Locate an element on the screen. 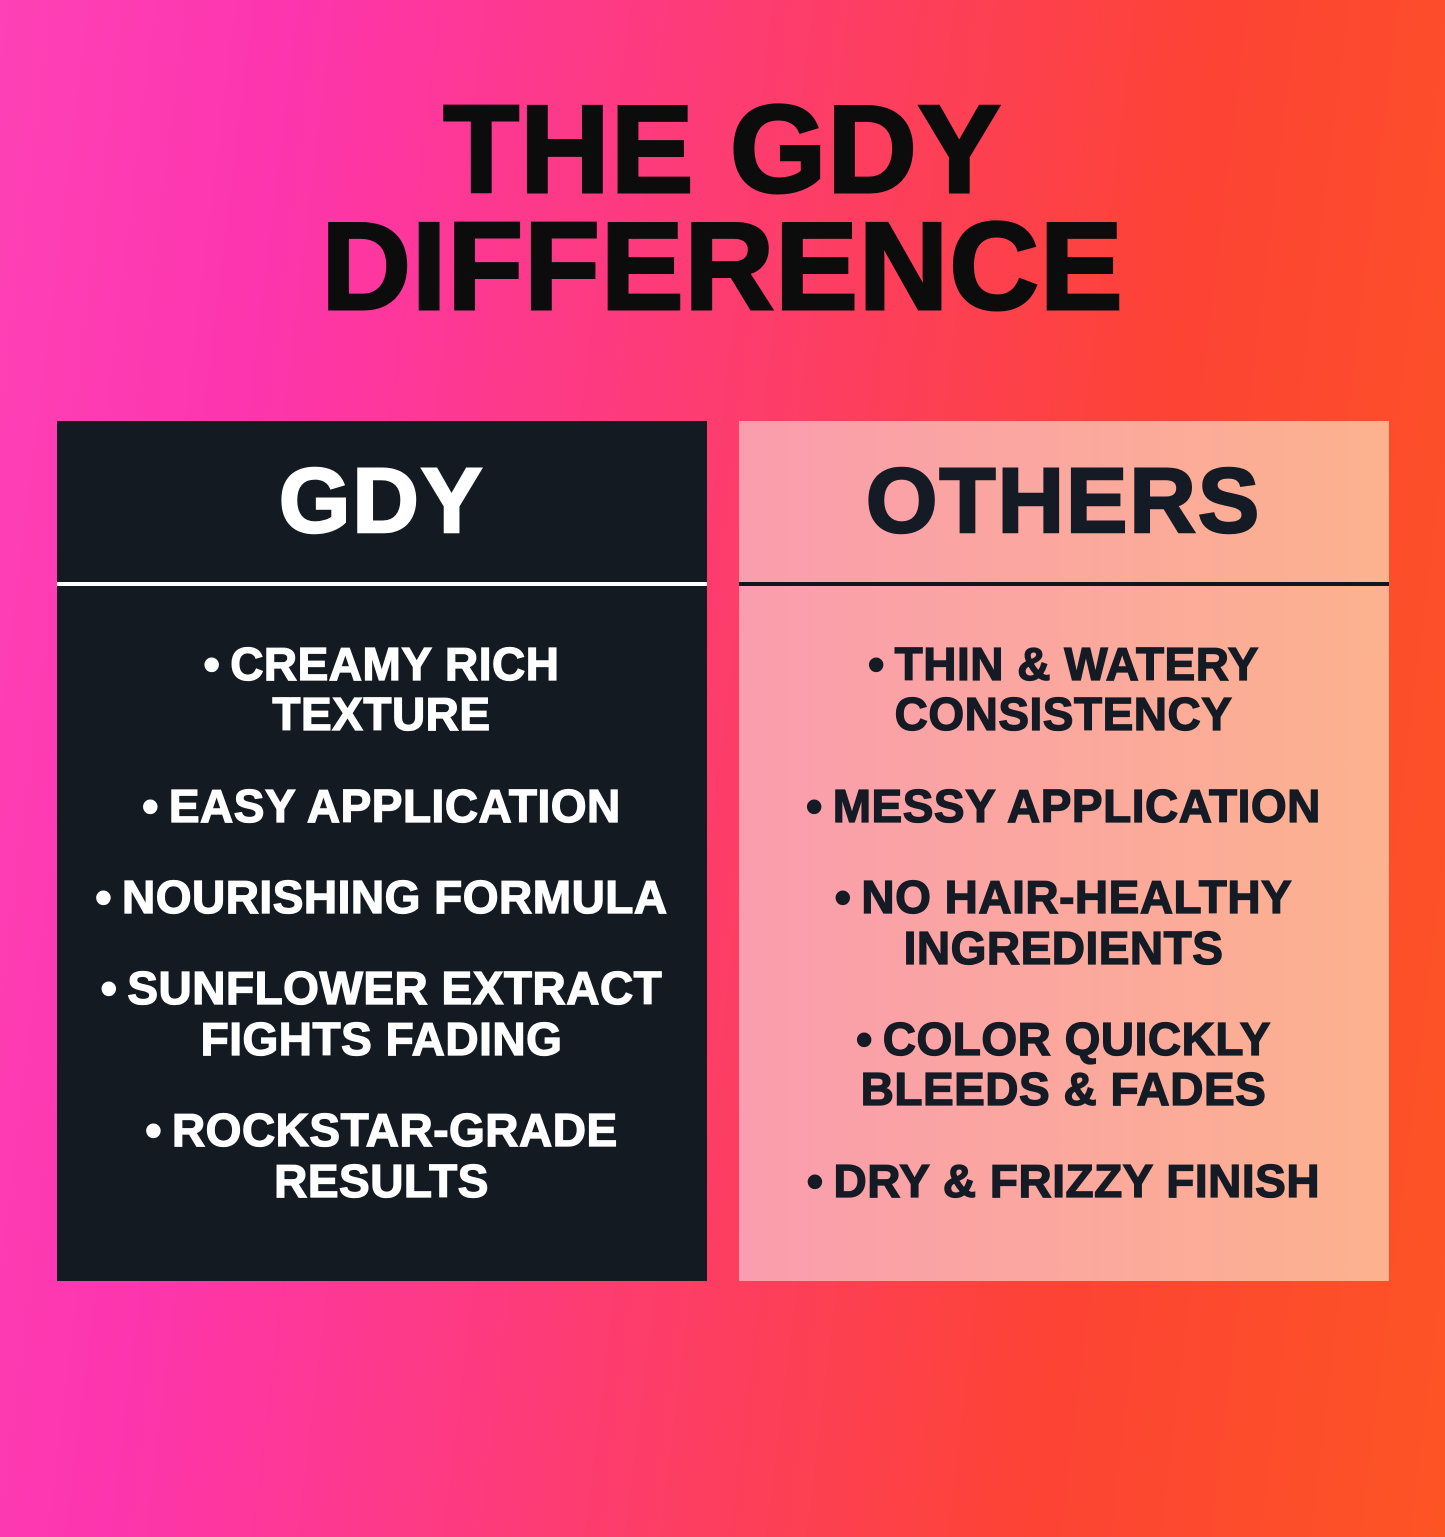 The width and height of the screenshot is (1445, 1537). list-item: • MESSY APPLICATION is located at coordinates (1064, 805).